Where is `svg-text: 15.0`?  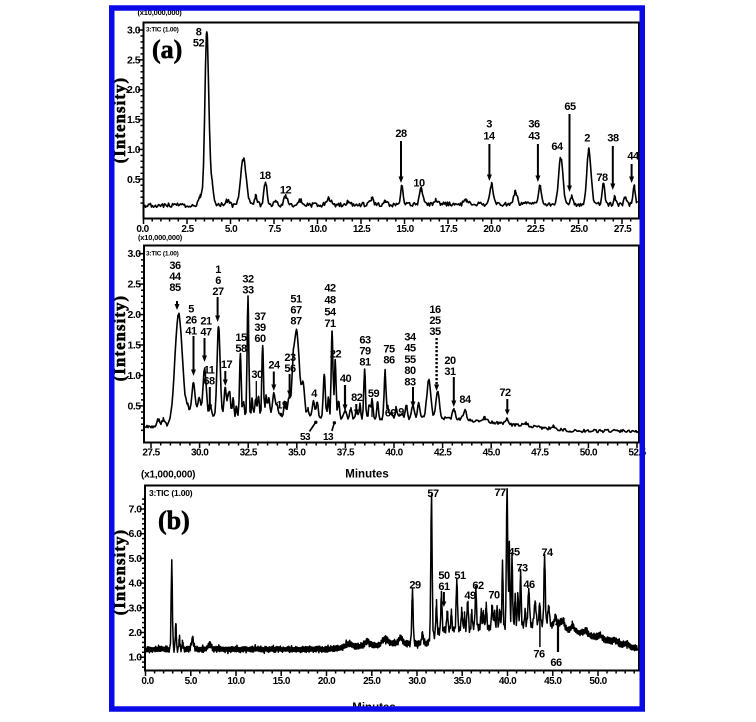
svg-text: 15.0 is located at coordinates (405, 229).